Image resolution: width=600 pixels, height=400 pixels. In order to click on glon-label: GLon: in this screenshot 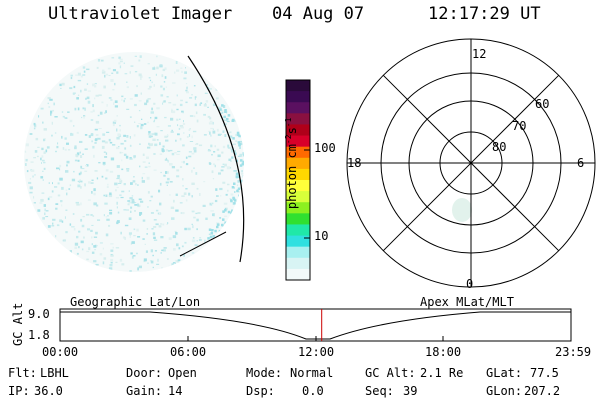, I will do `click(504, 391)`.